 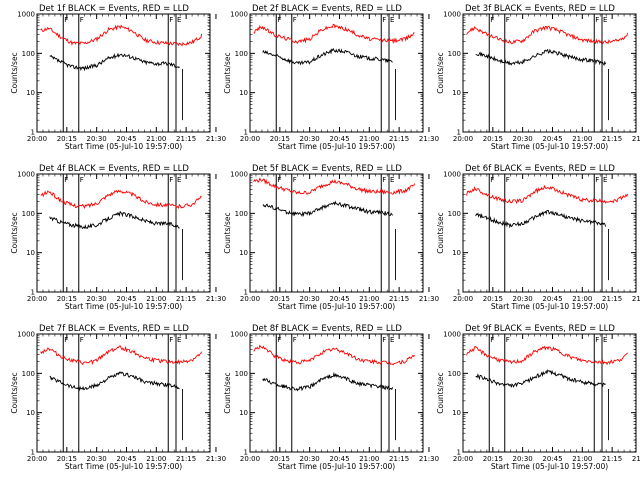 What do you see at coordinates (114, 9) in the screenshot?
I see `panel-title: Det 1f BLACK = Events, RED = LLD` at bounding box center [114, 9].